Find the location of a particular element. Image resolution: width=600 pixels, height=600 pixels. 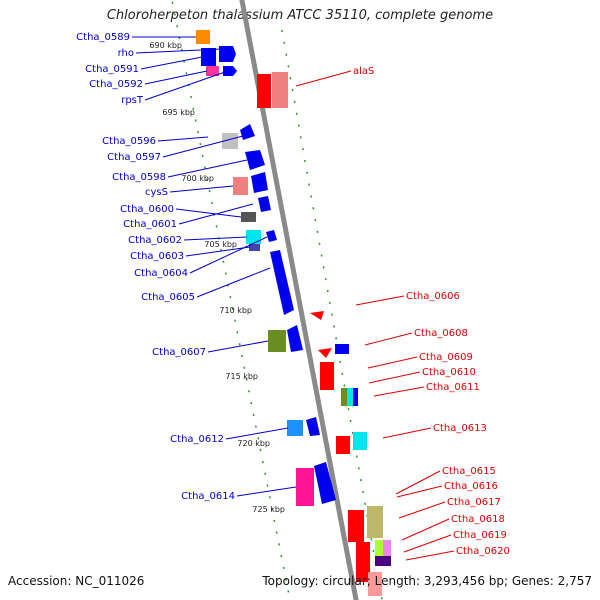

gene-label-left: Ctha_0598 is located at coordinates (139, 177).